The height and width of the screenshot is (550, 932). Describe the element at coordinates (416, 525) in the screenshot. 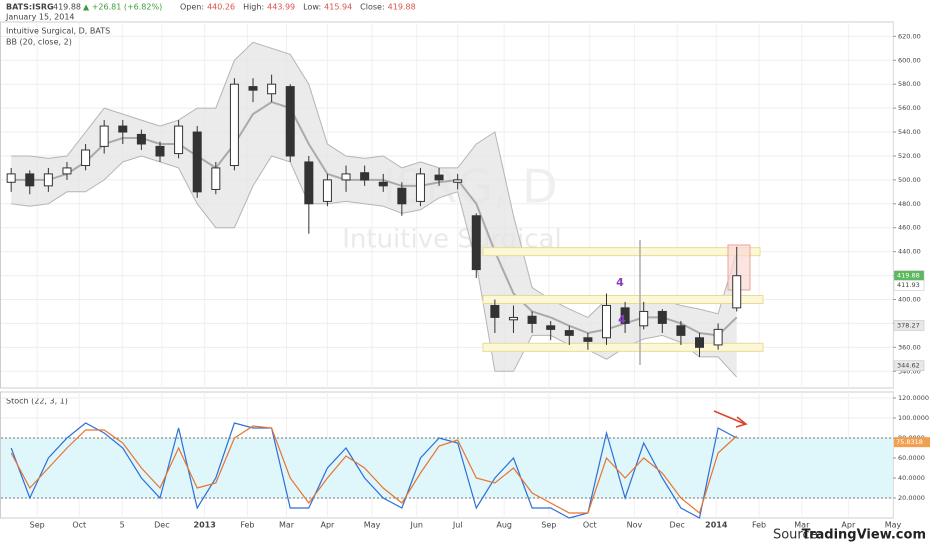

I see `x-tick-label: Jun` at that location.